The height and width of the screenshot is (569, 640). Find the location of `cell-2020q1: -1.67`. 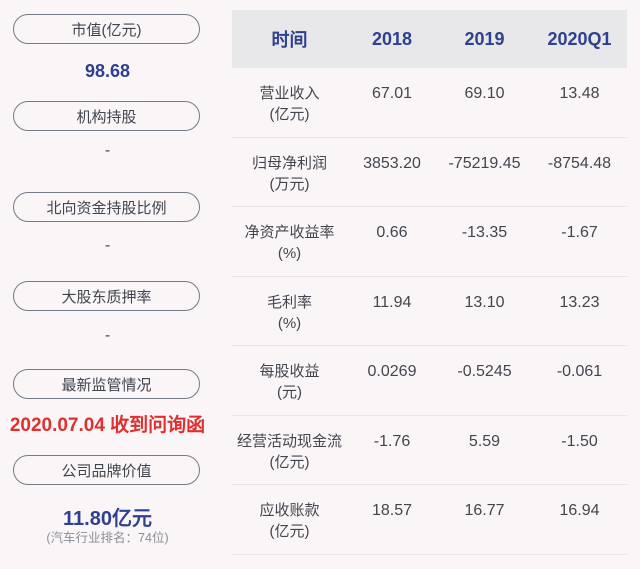

cell-2020q1: -1.67 is located at coordinates (579, 232).